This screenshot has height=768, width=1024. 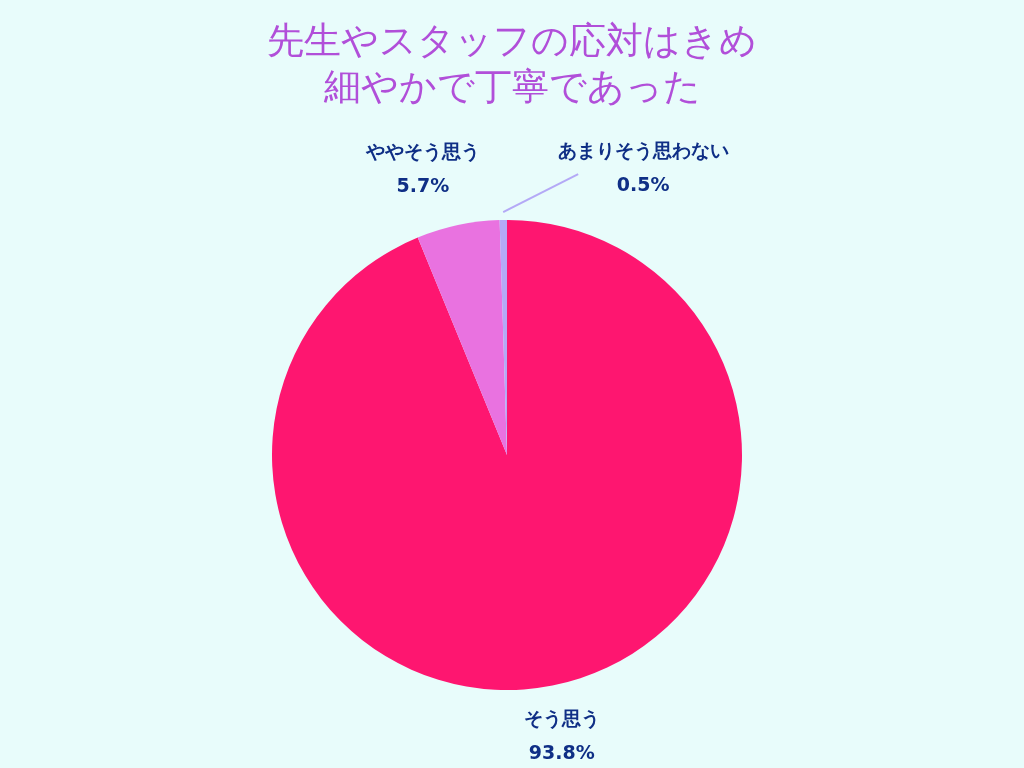 I want to click on title: 先生やスタッフの応対はきめ細やかで丁寧であった, so click(x=512, y=64).